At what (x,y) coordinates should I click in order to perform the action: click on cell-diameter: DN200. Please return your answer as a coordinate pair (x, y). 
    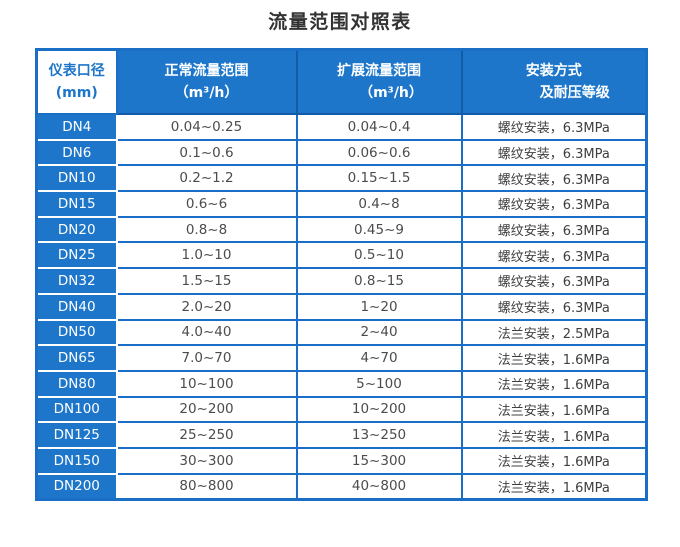
    Looking at the image, I should click on (76, 486).